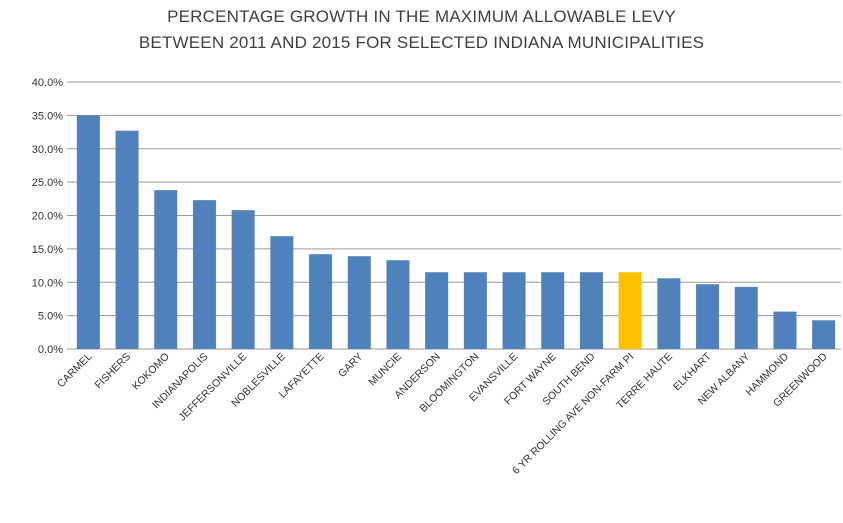 This screenshot has height=523, width=843. What do you see at coordinates (212, 387) in the screenshot?
I see `x-category-label: JEFFERSONVILLE` at bounding box center [212, 387].